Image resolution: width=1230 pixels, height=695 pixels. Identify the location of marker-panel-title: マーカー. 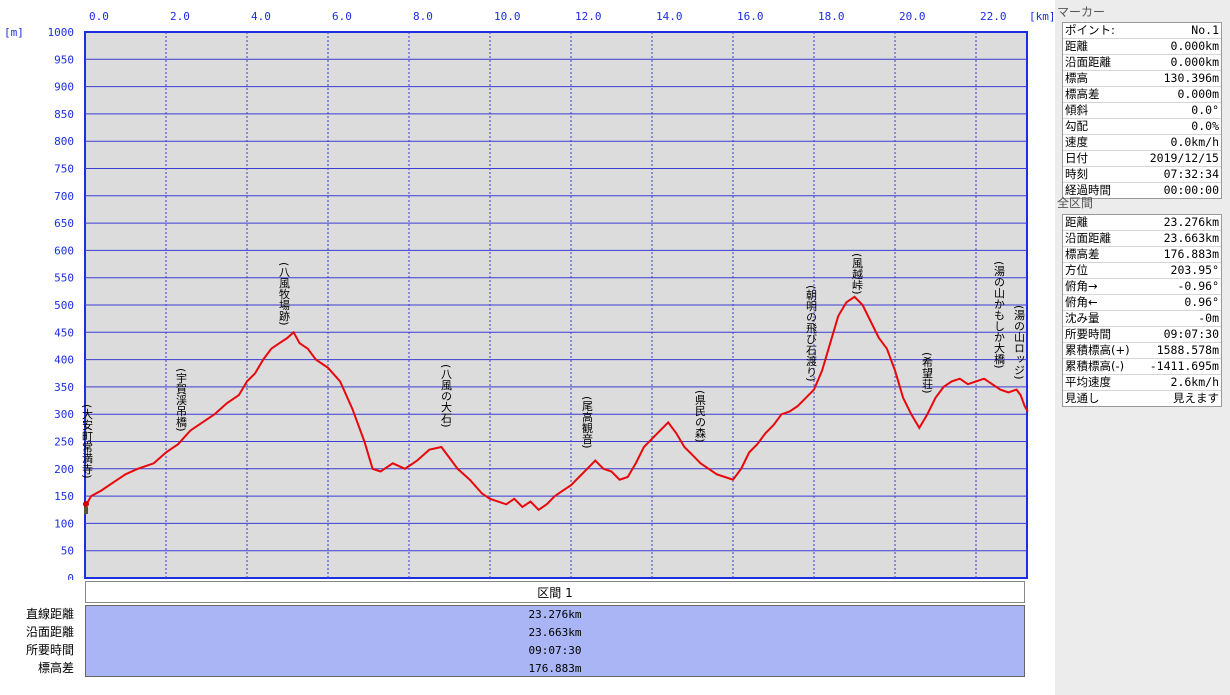
(1081, 12).